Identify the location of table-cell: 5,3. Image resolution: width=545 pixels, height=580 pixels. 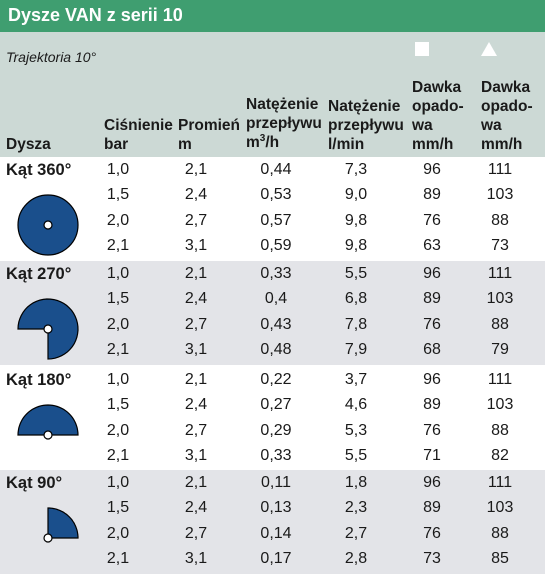
(356, 430).